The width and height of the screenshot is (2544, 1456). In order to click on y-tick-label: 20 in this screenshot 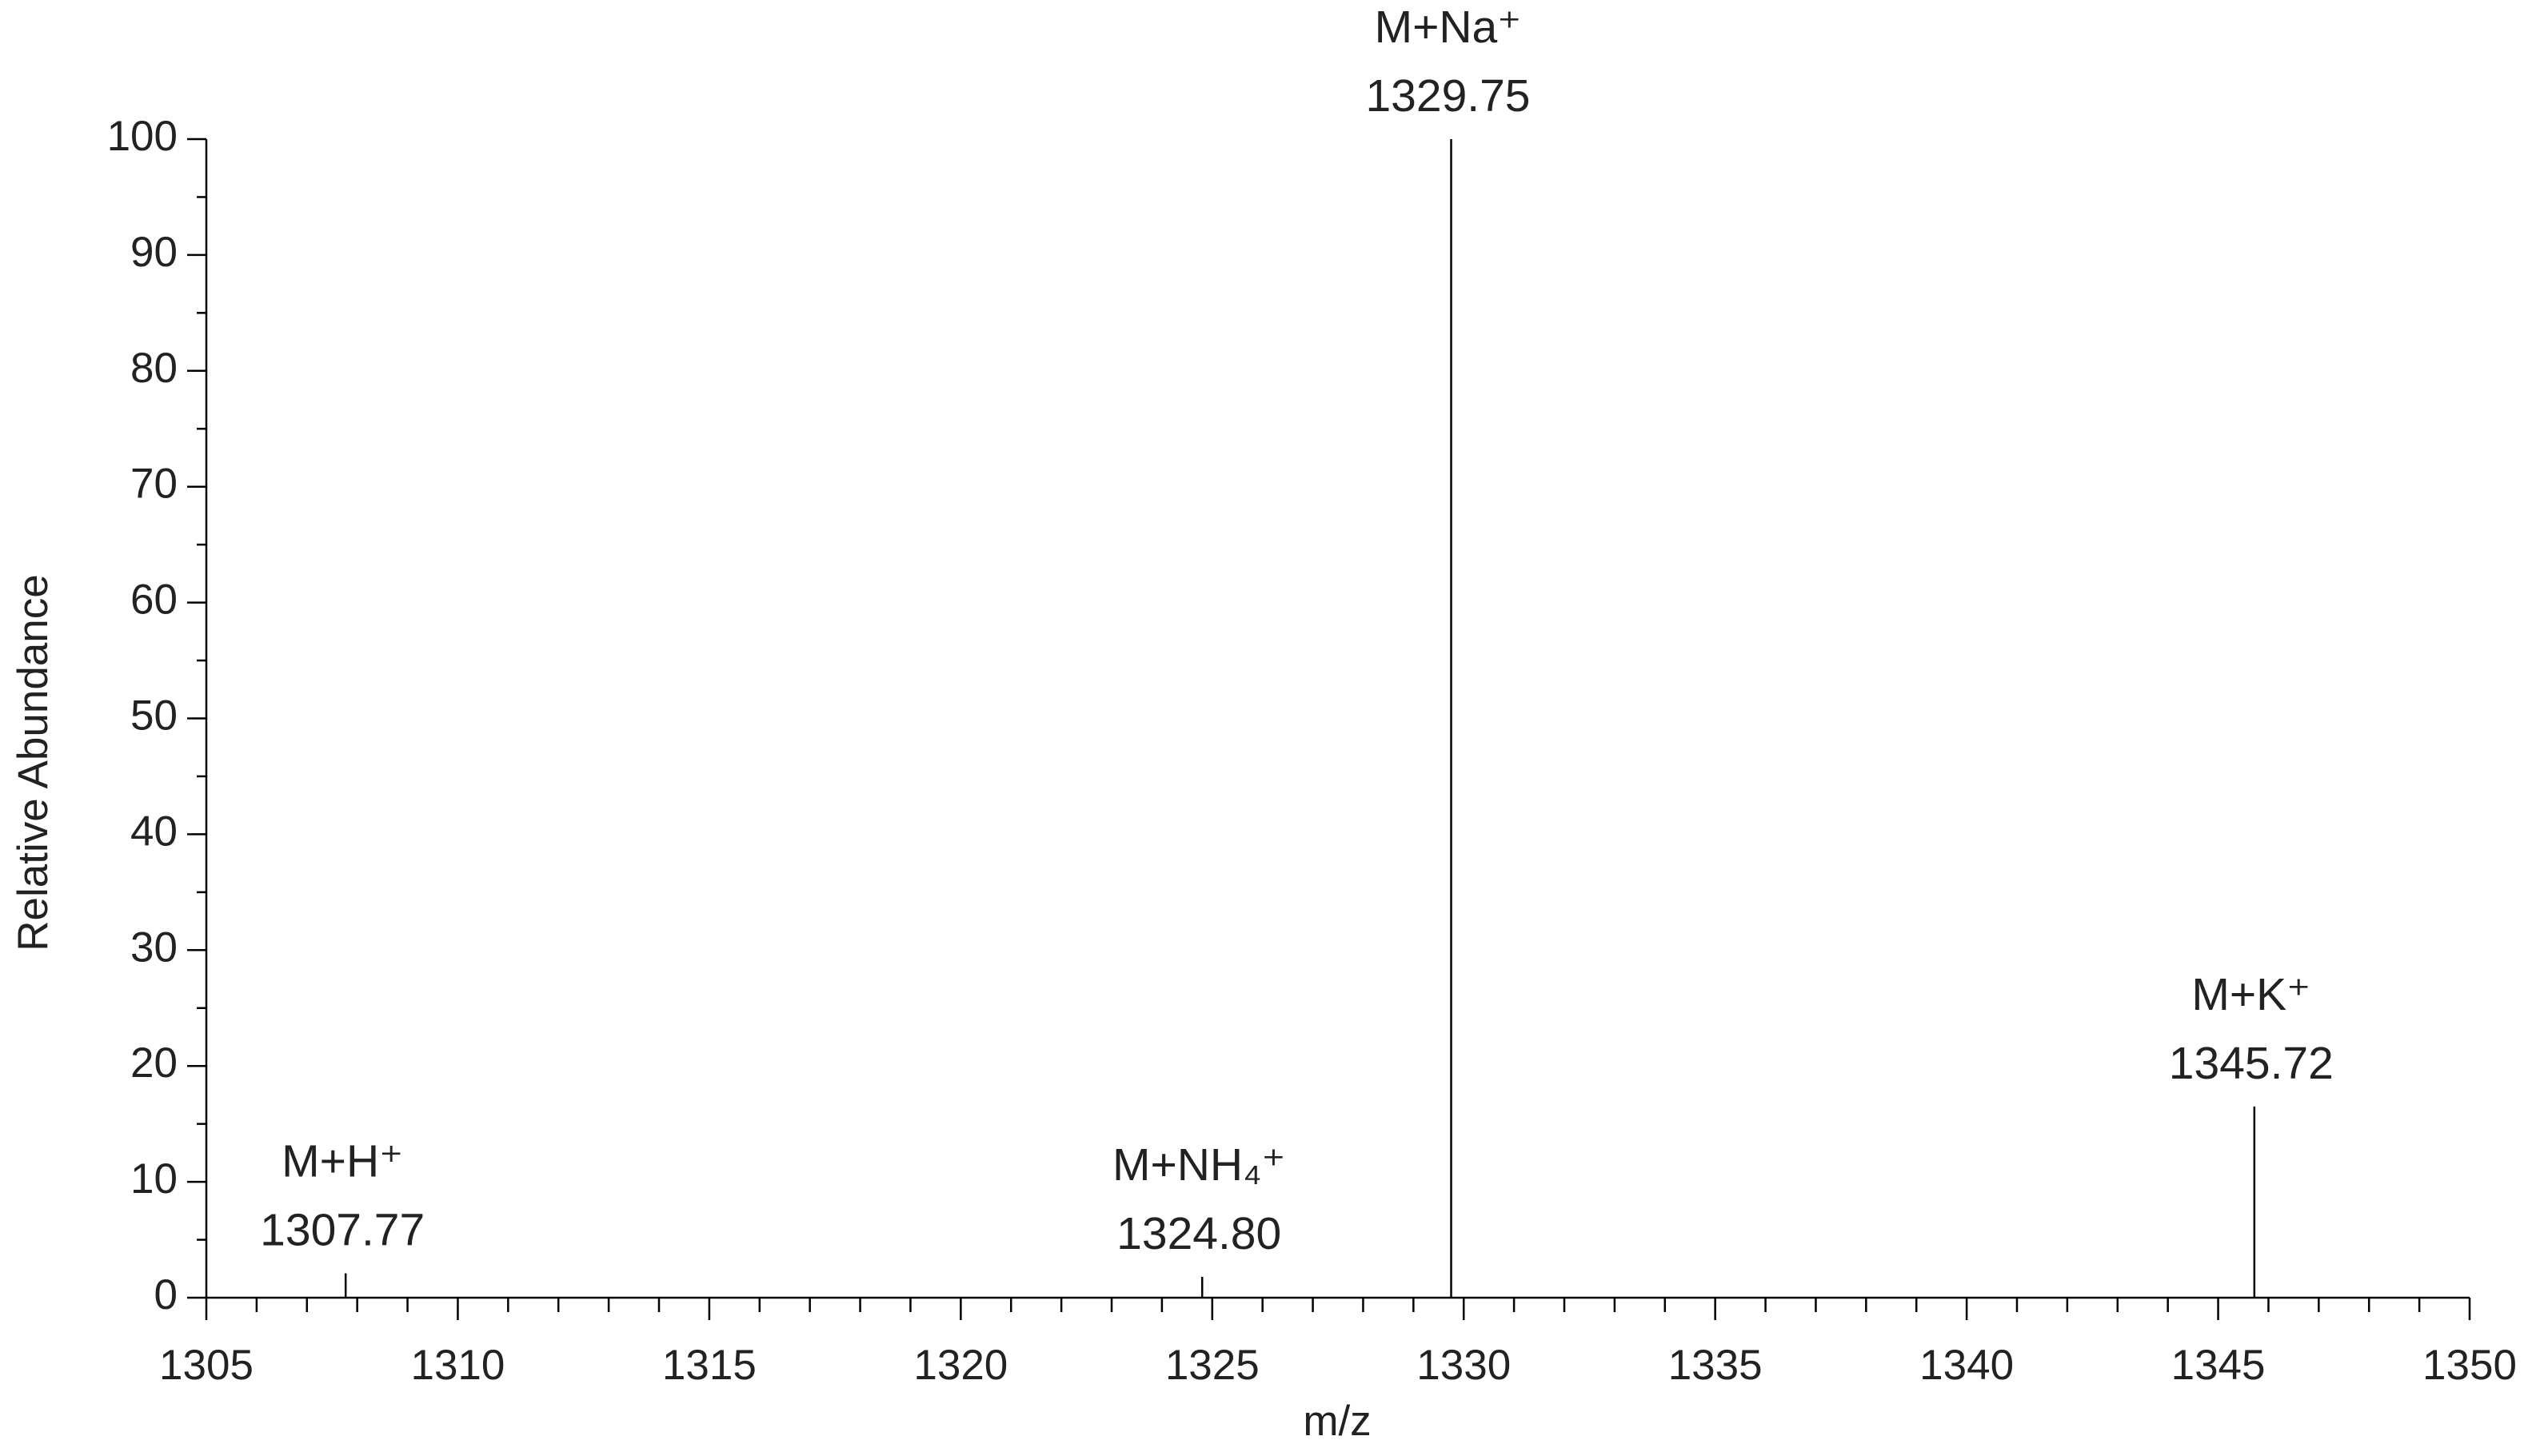, I will do `click(154, 1063)`.